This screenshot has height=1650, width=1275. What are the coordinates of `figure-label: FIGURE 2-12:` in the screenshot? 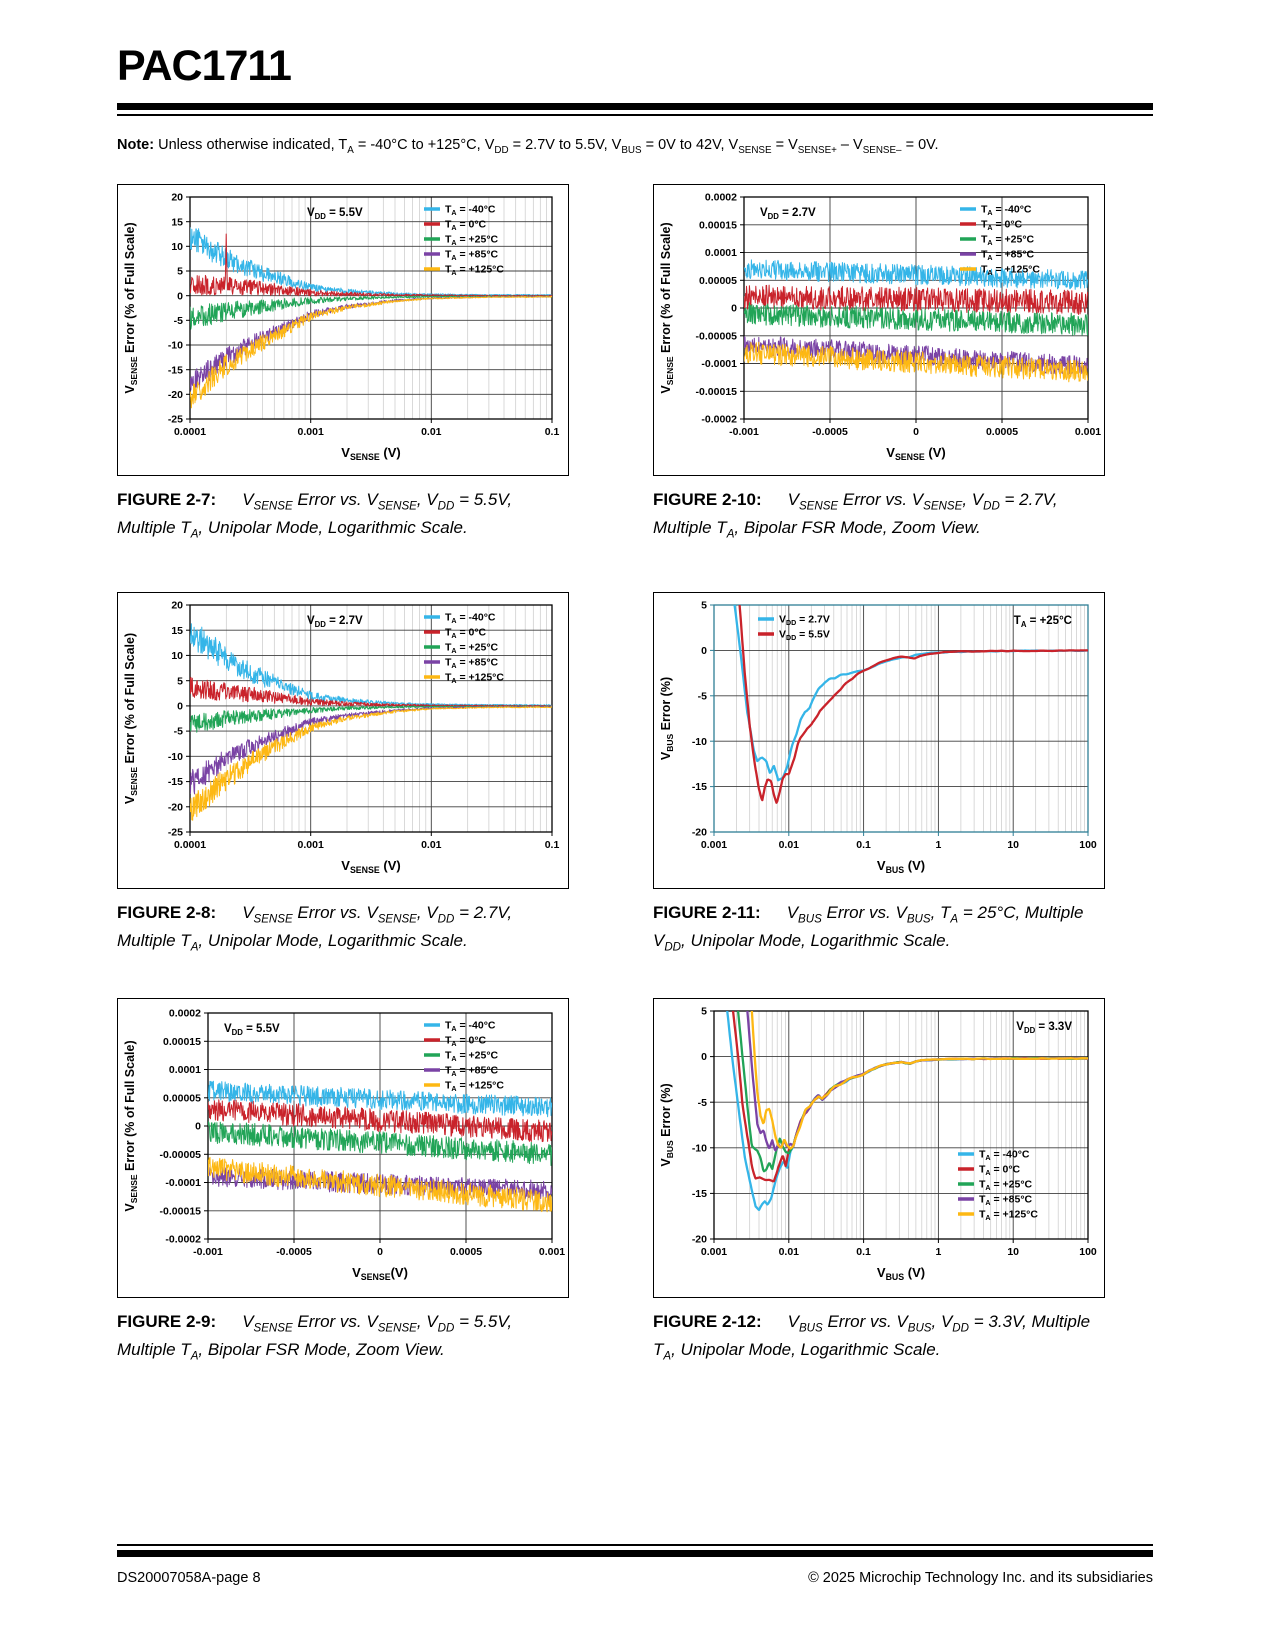 It's located at (707, 1321).